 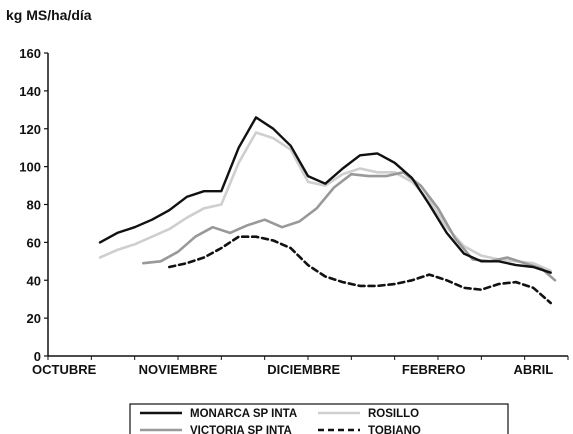 What do you see at coordinates (178, 369) in the screenshot?
I see `x-tick-label: NOVIEMBRE` at bounding box center [178, 369].